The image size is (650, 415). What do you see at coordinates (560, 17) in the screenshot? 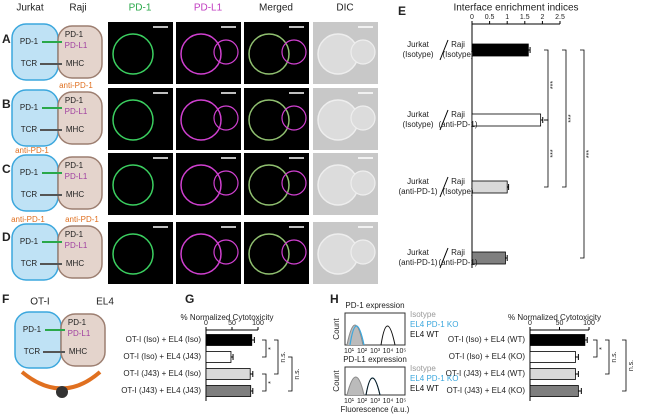
I see `x-tick-label: 2.5` at bounding box center [560, 17].